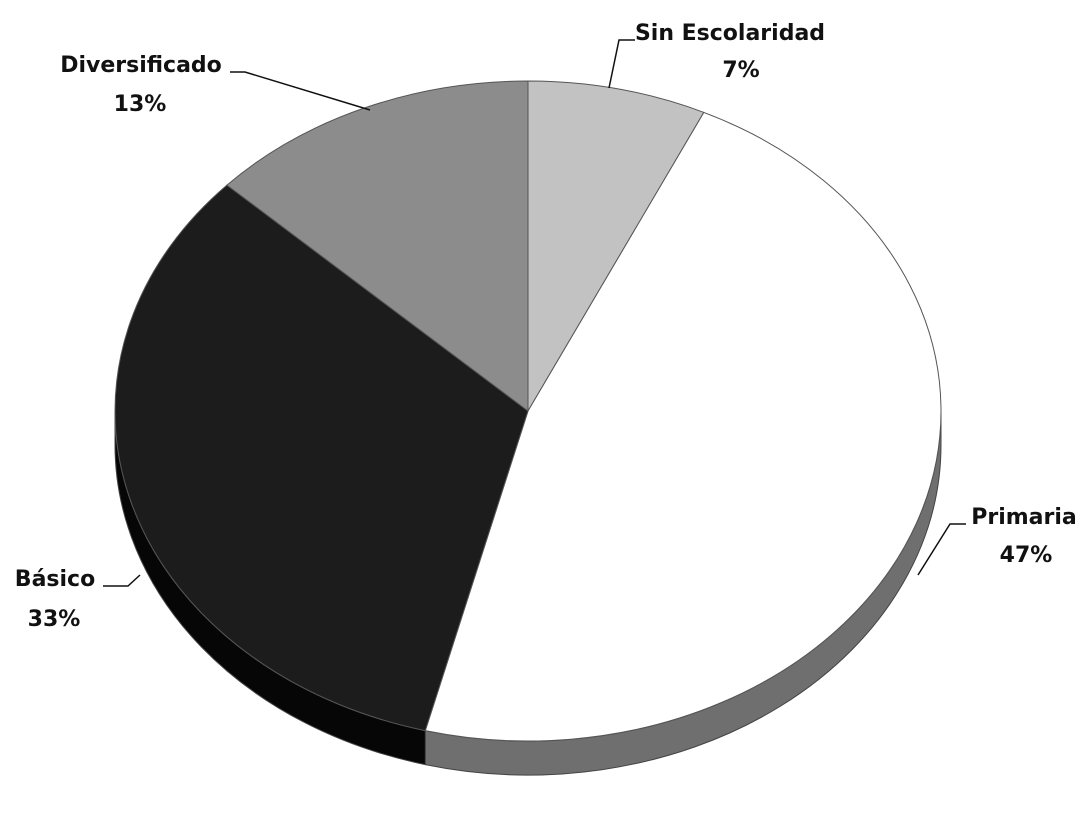  I want to click on slice-label-diversificado: Diversificado, so click(141, 65).